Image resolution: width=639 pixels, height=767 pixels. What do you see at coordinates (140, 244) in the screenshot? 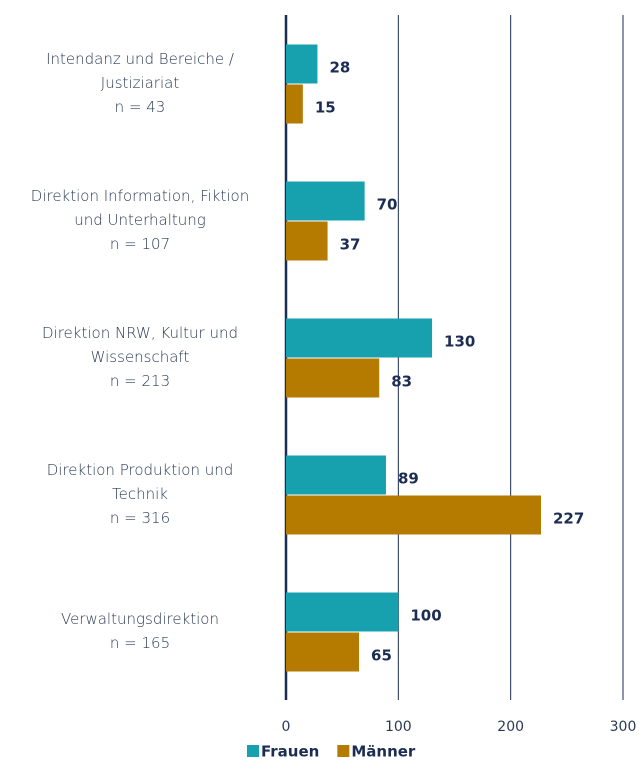
I see `category-label: n = 107` at bounding box center [140, 244].